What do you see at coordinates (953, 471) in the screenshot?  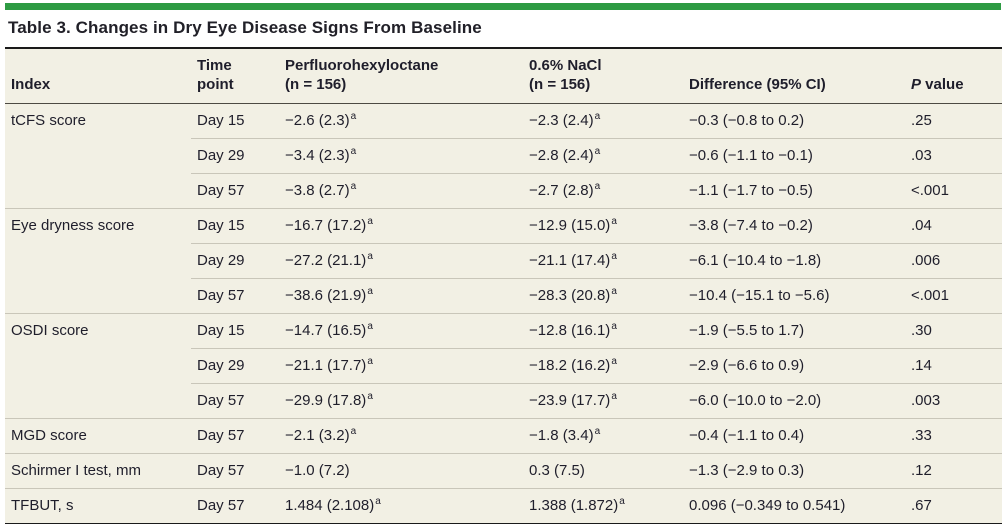 I see `cell-p: .12` at bounding box center [953, 471].